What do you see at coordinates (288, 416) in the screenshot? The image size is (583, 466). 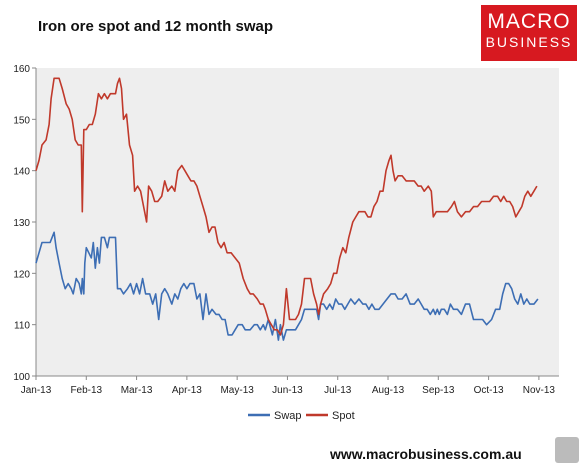 I see `legend-label-swap: Swap` at bounding box center [288, 416].